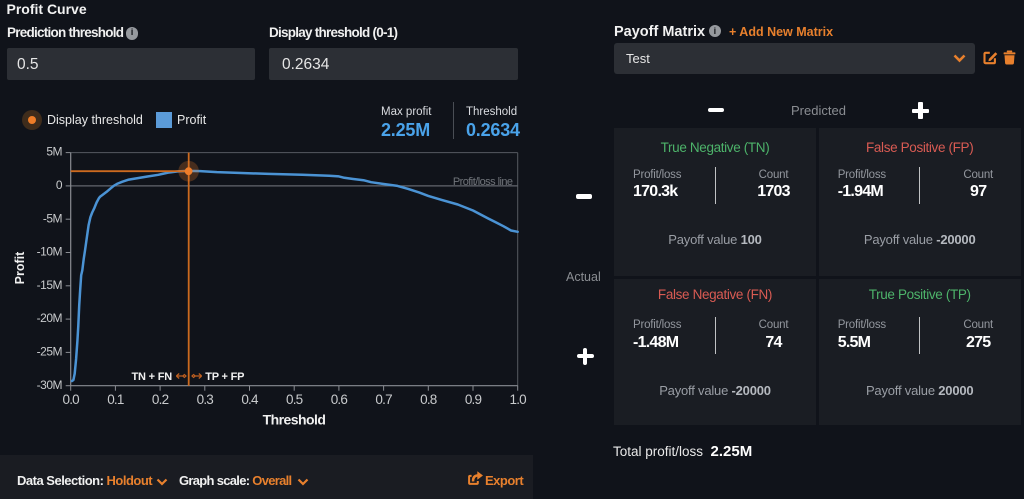 Image resolution: width=1024 pixels, height=499 pixels. What do you see at coordinates (224, 377) in the screenshot?
I see `svg-text: TP + FP` at bounding box center [224, 377].